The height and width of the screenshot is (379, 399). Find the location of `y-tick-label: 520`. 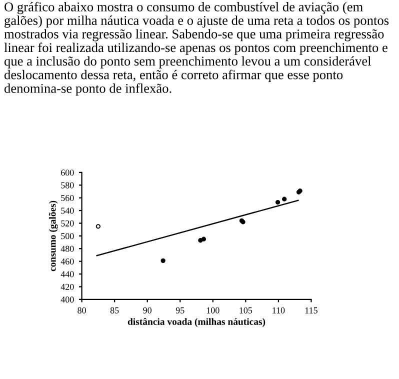

y-tick-label: 520 is located at coordinates (67, 223).